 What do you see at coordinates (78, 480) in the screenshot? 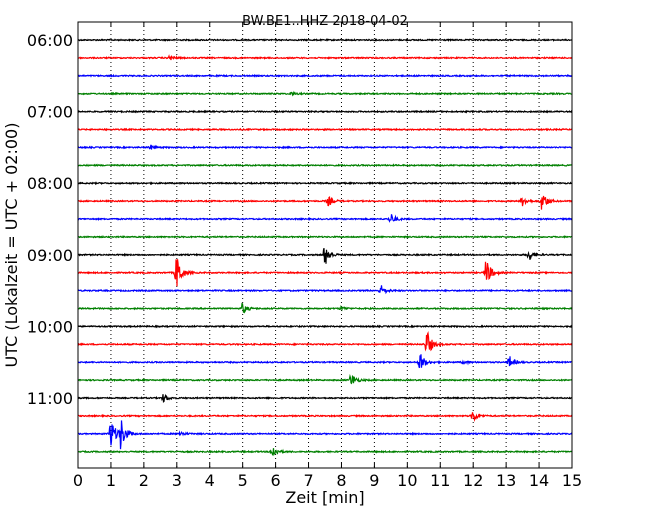
I see `x-tick-label: 0` at bounding box center [78, 480].